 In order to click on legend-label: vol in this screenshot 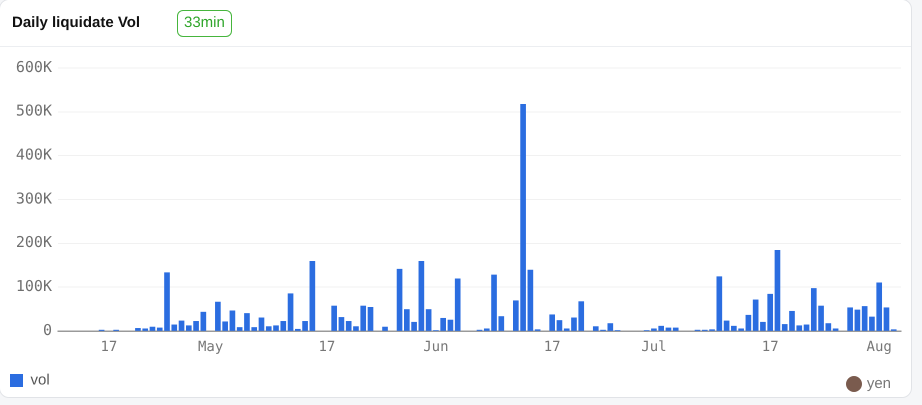, I will do `click(40, 380)`.